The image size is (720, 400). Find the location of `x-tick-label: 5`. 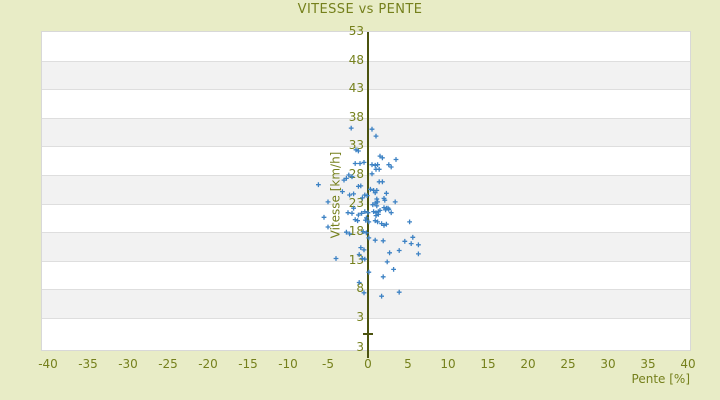

x-tick-label: 5 is located at coordinates (408, 364).